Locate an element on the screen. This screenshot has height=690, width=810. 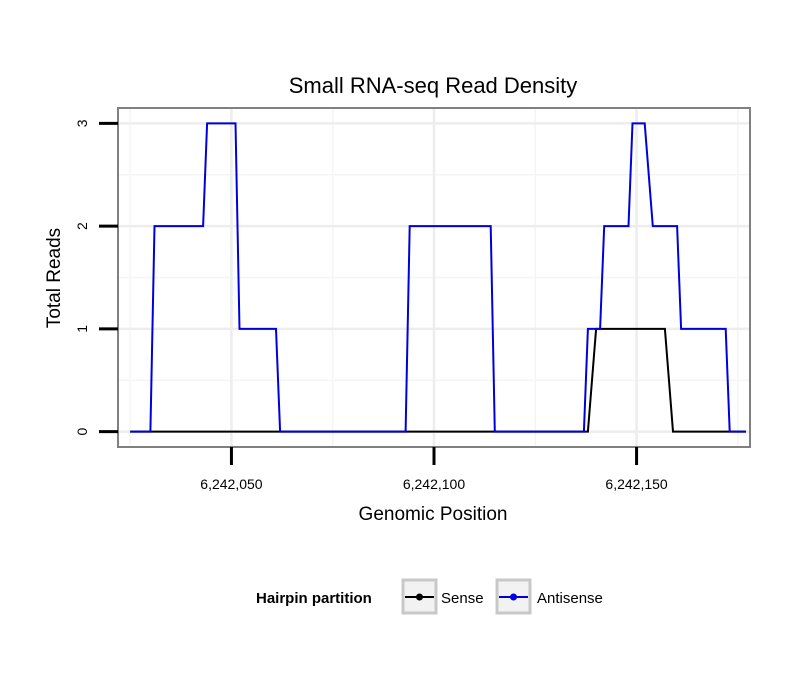
x-tick-label: 6,242,100 is located at coordinates (434, 484).